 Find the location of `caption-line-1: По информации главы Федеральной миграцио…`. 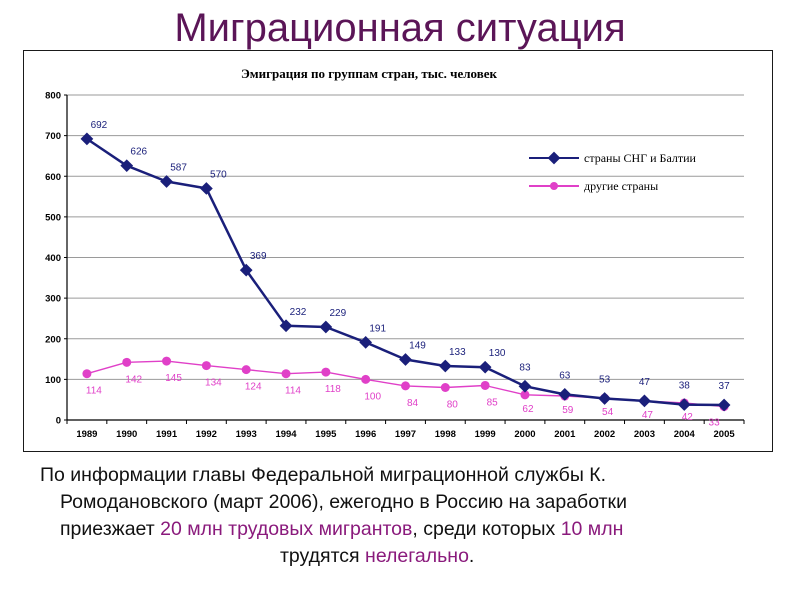

caption-line-1: По информации главы Федеральной миграцио… is located at coordinates (323, 475).